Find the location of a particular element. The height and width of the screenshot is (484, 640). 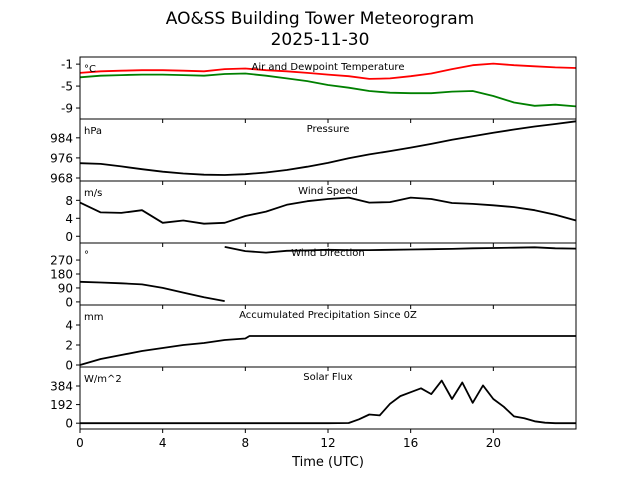

x-axis-label: Time (UTC) is located at coordinates (327, 462).